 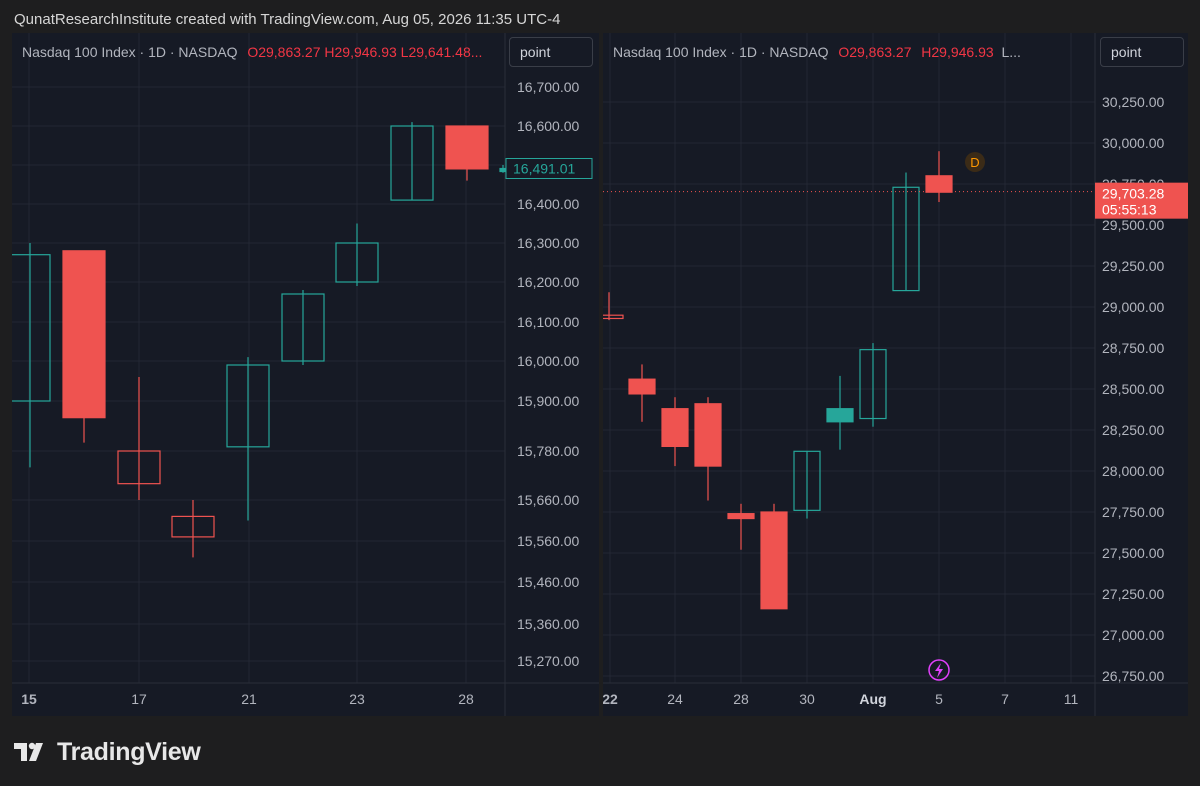 What do you see at coordinates (548, 401) in the screenshot?
I see `y-tick-label: 15,900.00` at bounding box center [548, 401].